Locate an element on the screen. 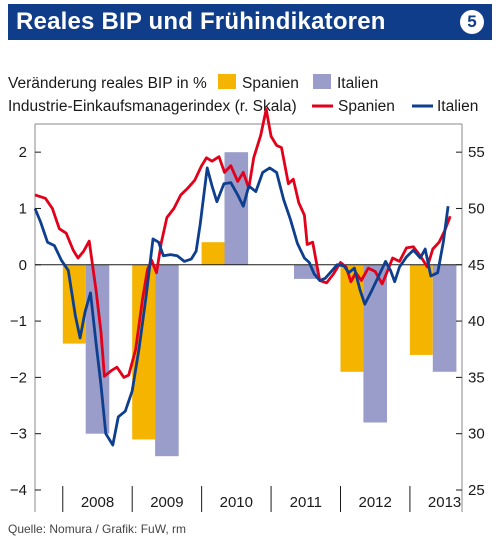 The image size is (500, 540). left-axis: 2 1 0 −1 −2 −3 −4 is located at coordinates (25, 321).